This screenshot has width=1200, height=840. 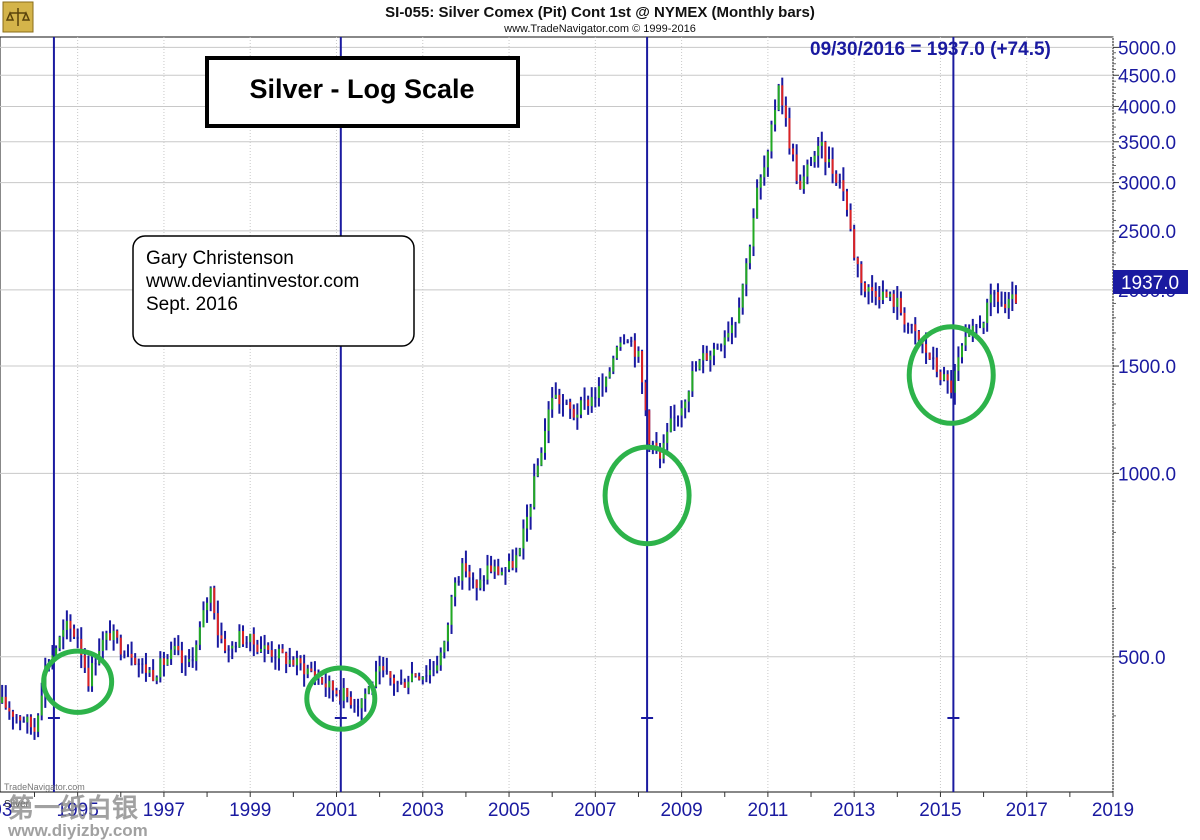 I want to click on x-tick-label: 2007, so click(x=595, y=810).